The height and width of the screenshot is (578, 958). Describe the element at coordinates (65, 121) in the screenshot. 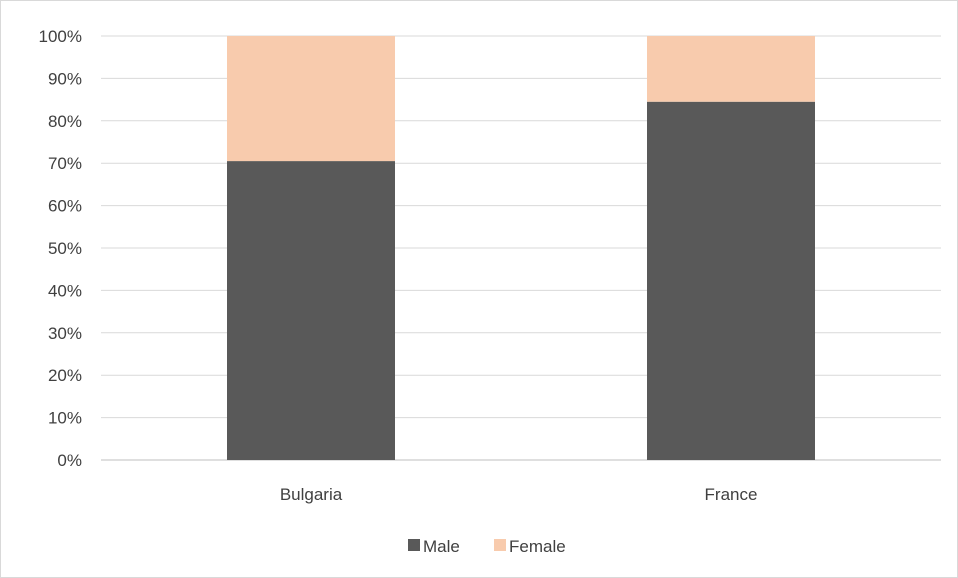

I see `y-tick-label: 80%` at that location.